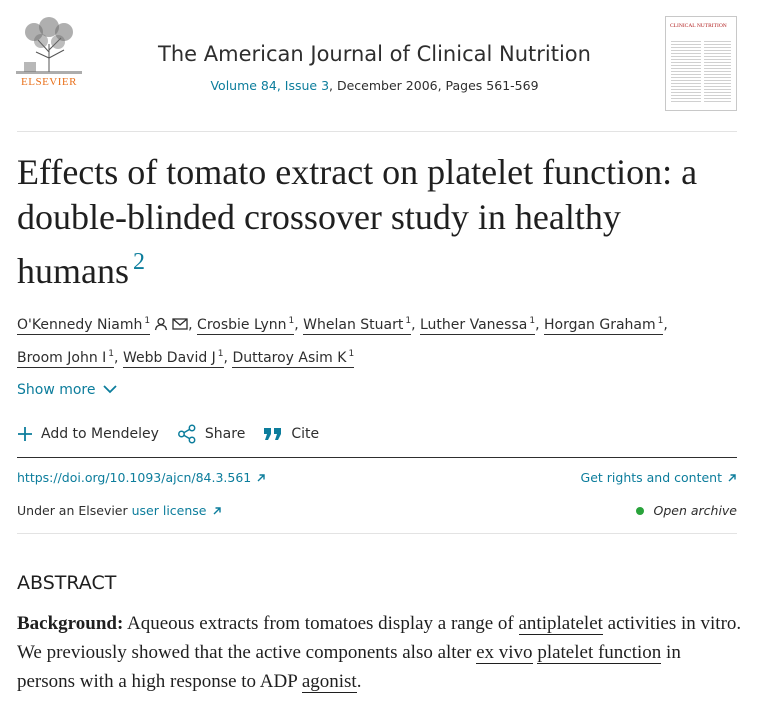  I want to click on elsevier-tree-icon, so click(49, 45).